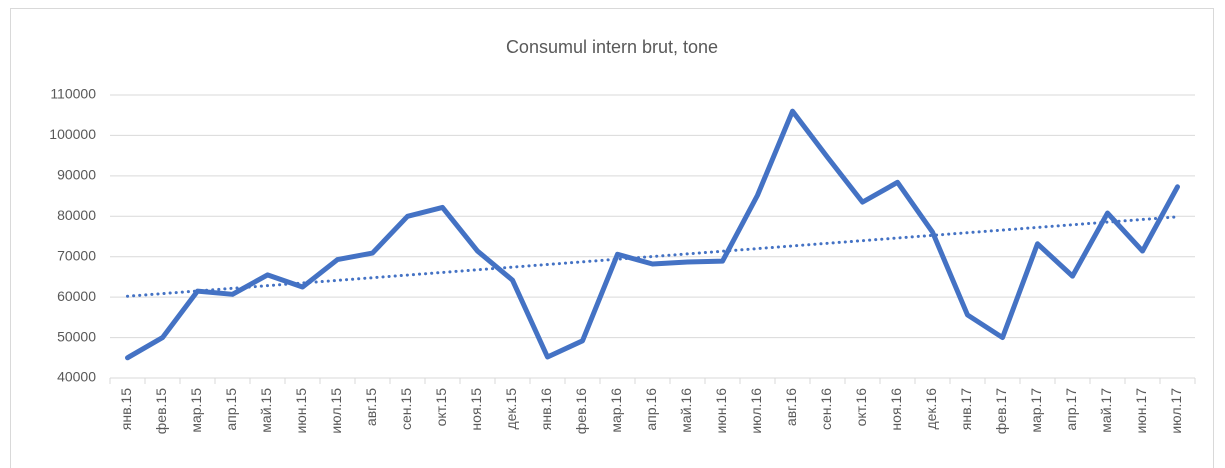  I want to click on chart-title: Consumul intern brut, tone, so click(612, 47).